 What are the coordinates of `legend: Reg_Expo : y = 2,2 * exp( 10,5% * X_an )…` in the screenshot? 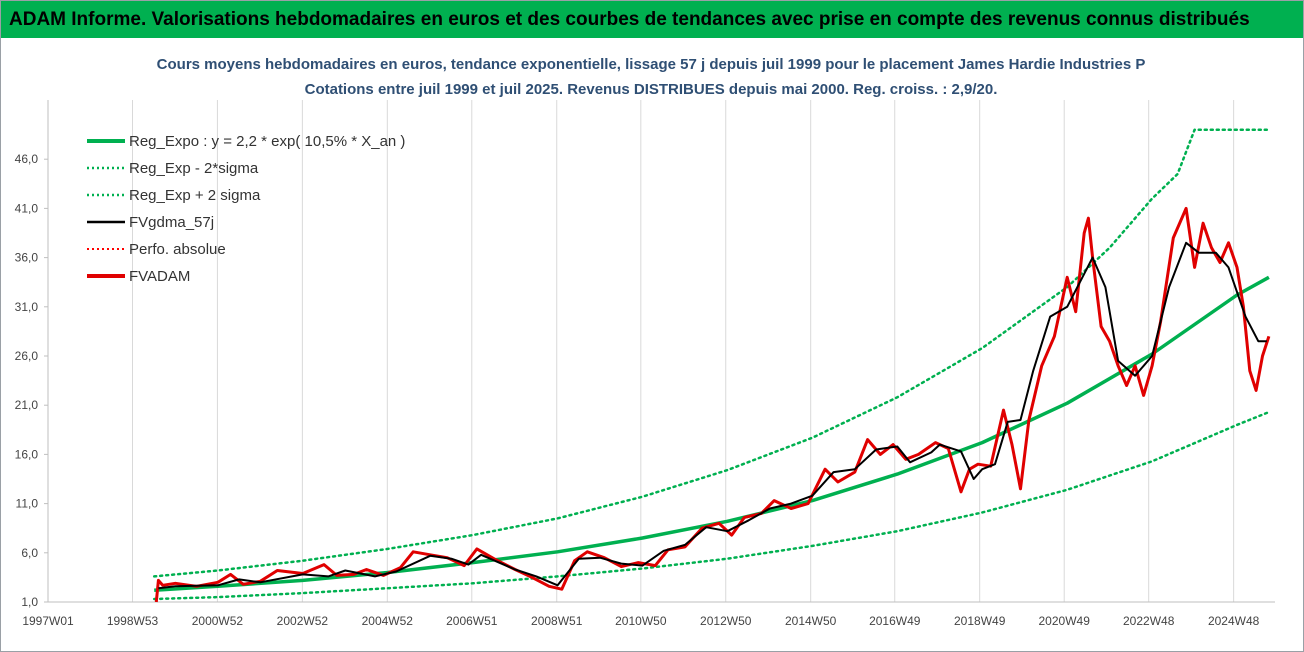 It's located at (246, 209).